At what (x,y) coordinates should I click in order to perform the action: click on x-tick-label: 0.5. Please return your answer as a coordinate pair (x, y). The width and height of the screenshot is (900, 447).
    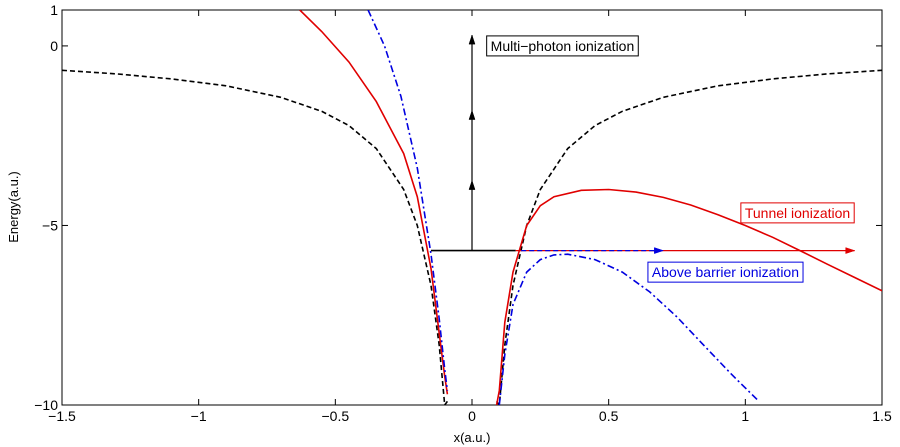
    Looking at the image, I should click on (609, 416).